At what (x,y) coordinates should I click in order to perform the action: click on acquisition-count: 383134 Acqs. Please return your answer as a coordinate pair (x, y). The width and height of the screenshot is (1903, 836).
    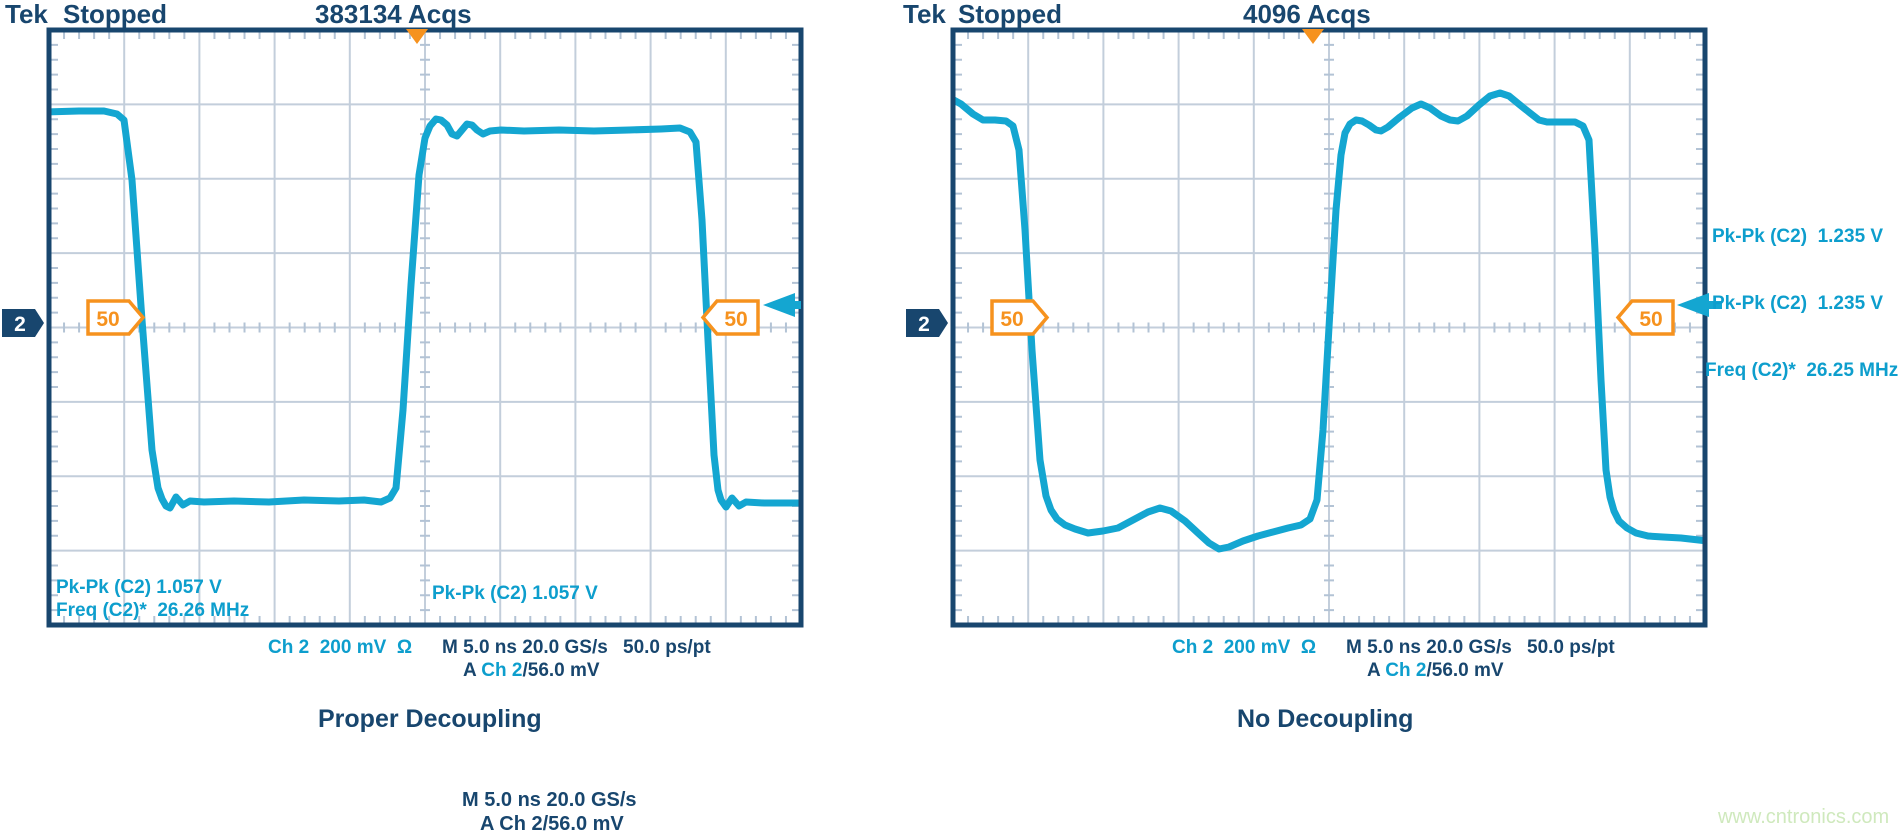
    Looking at the image, I should click on (393, 14).